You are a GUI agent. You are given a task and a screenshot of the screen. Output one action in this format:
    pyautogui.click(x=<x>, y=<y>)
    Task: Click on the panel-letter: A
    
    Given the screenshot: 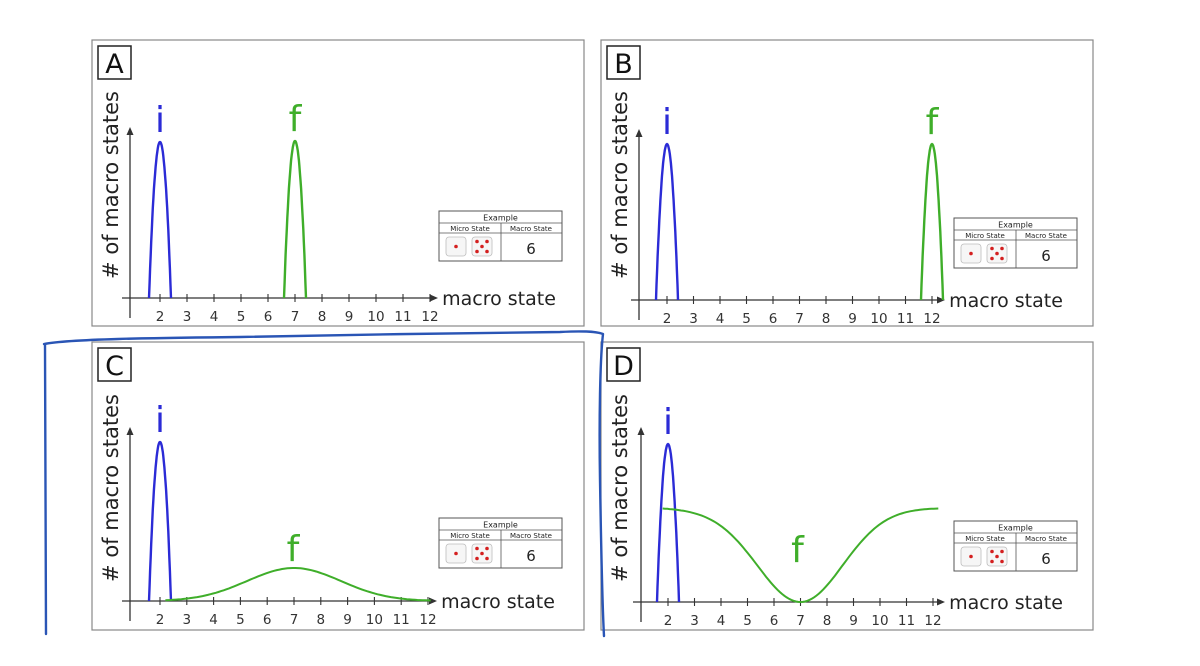 What is the action you would take?
    pyautogui.click(x=114, y=64)
    